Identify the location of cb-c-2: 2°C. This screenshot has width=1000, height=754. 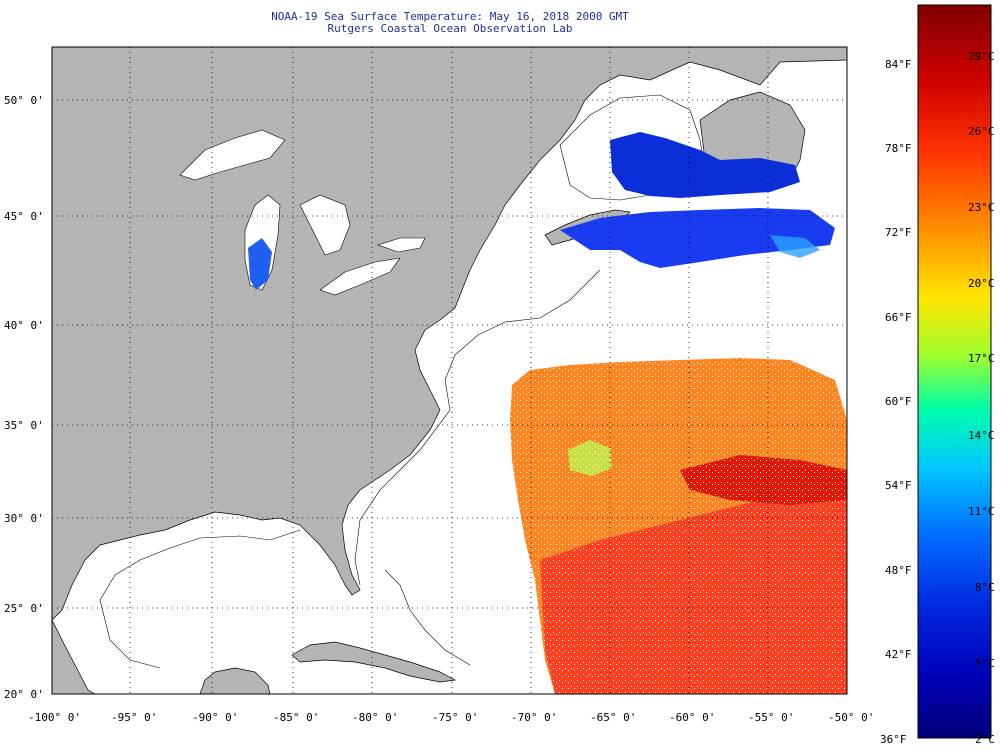
(985, 739).